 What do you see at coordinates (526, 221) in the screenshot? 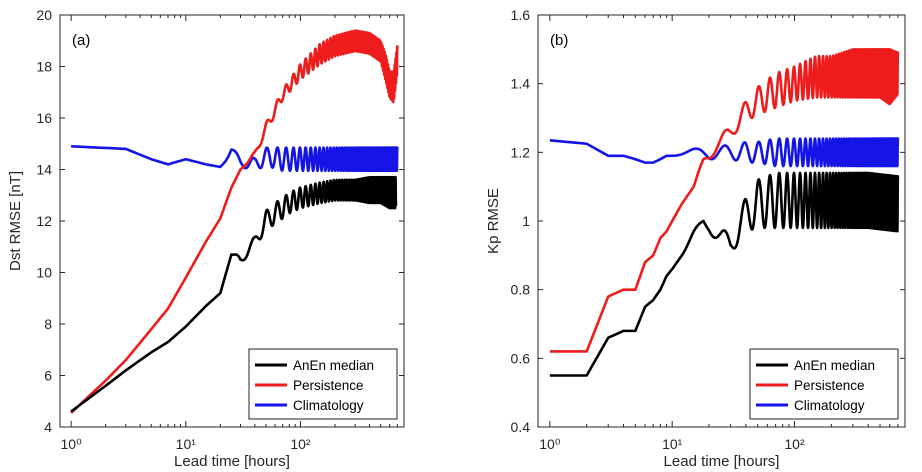
I see `panel-b-ytick-label: 1` at bounding box center [526, 221].